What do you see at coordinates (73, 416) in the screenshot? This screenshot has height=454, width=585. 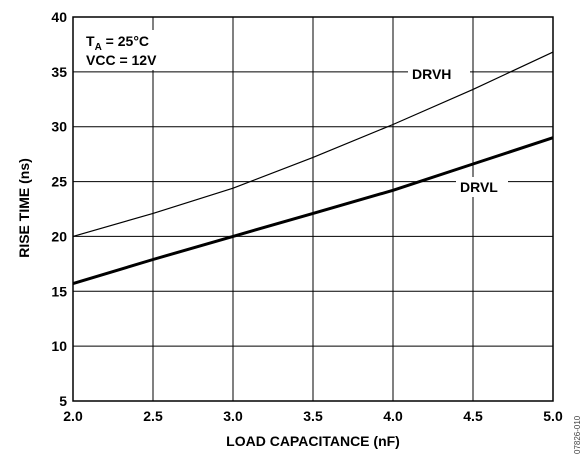 I see `x-tick-label: 2.0` at bounding box center [73, 416].